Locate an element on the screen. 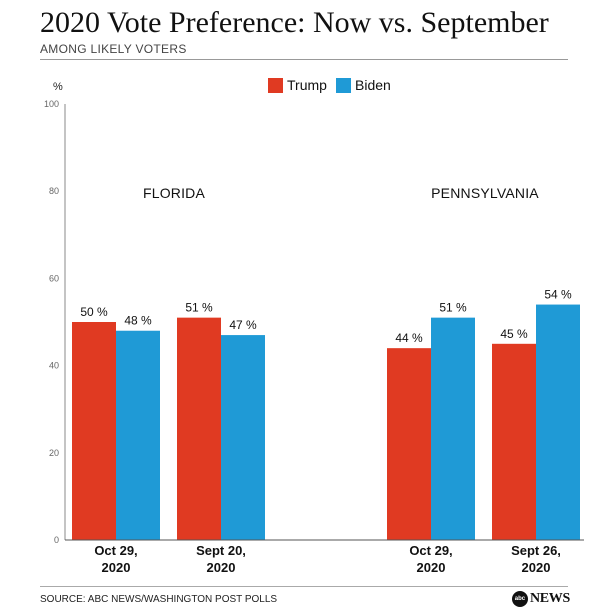  bar-value-label: 48 % is located at coordinates (138, 321).